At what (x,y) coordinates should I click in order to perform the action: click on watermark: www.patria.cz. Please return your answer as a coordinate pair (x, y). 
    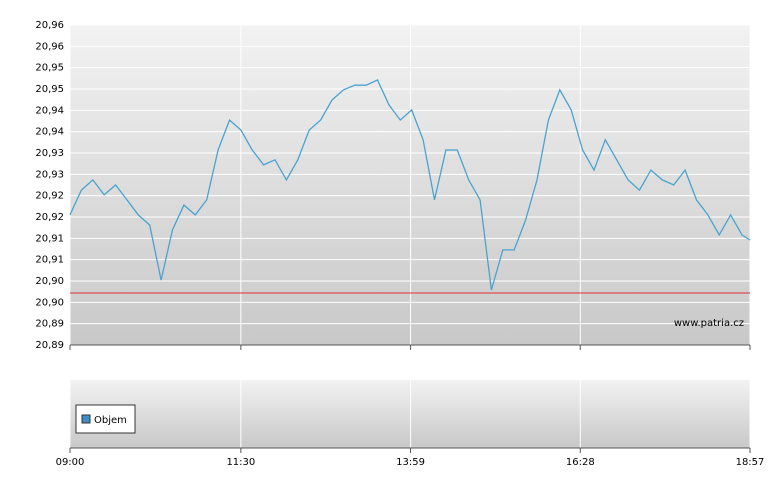
    Looking at the image, I should click on (709, 323).